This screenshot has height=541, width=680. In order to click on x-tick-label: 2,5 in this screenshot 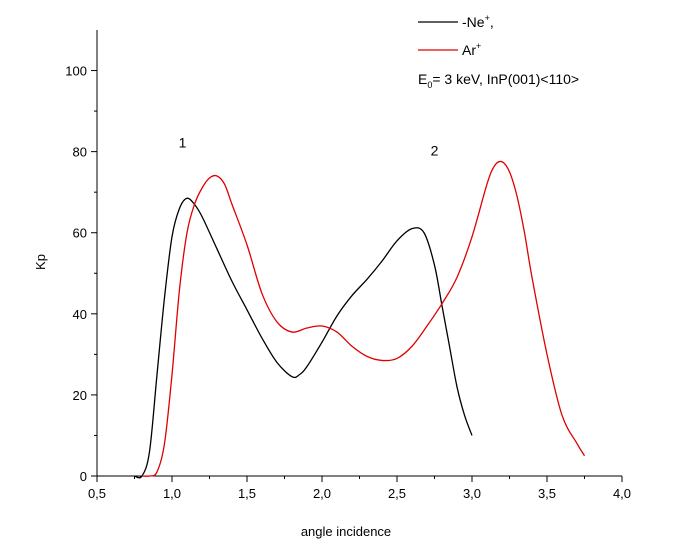, I will do `click(397, 493)`.